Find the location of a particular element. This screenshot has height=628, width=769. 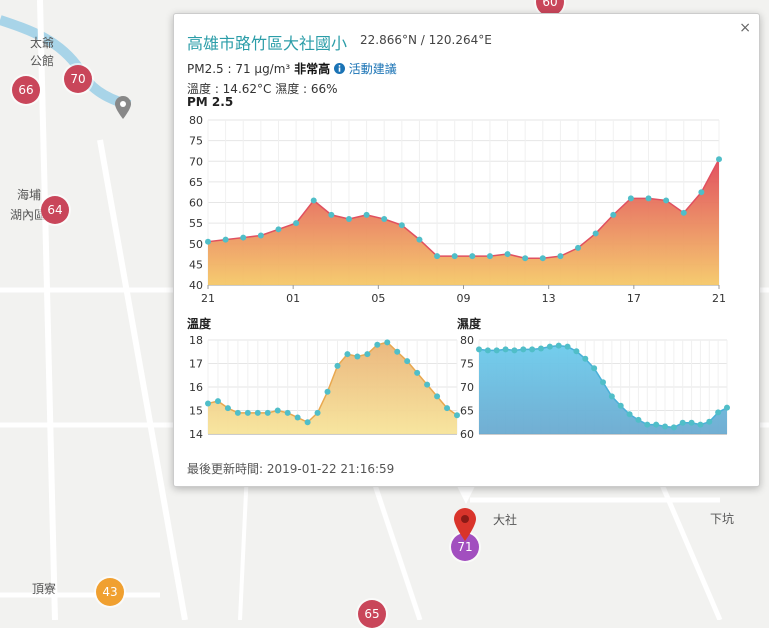

location-pin-icon is located at coordinates (123, 108).